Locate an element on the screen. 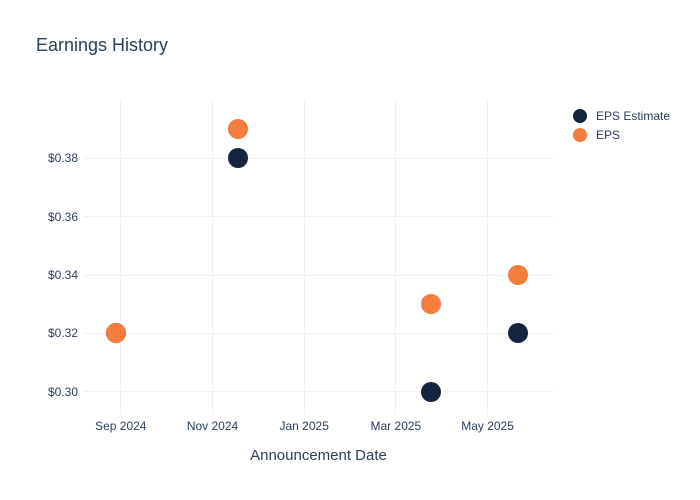 The height and width of the screenshot is (500, 700). legend-item-eps: EPS is located at coordinates (621, 134).